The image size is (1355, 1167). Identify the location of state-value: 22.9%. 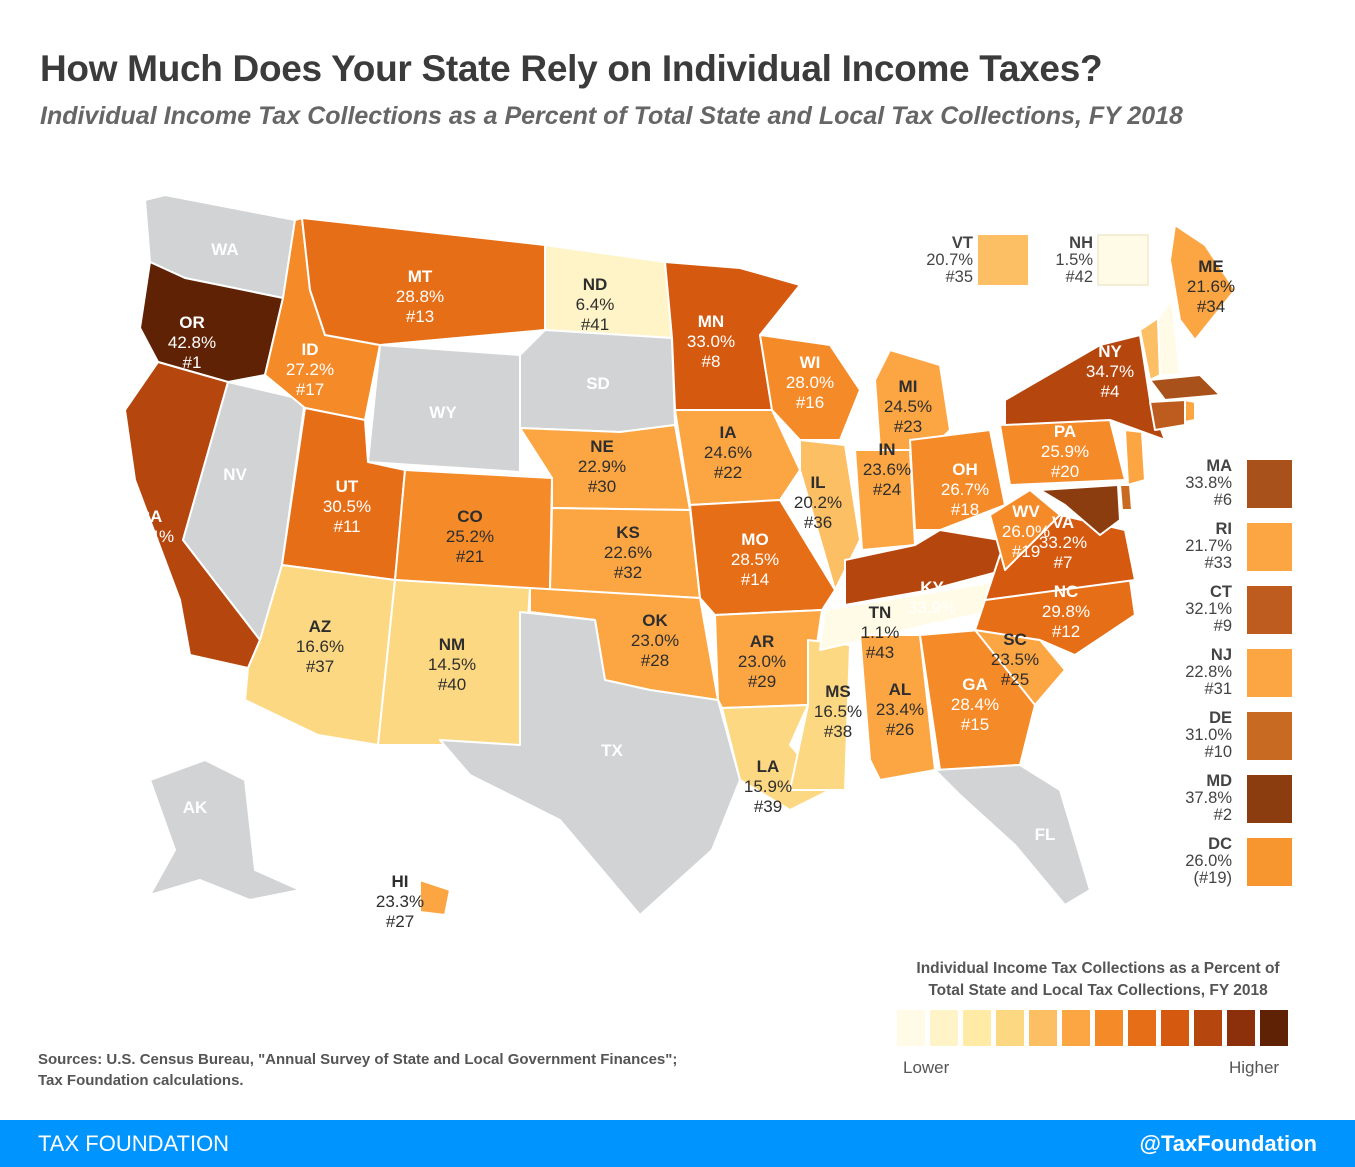
(602, 466).